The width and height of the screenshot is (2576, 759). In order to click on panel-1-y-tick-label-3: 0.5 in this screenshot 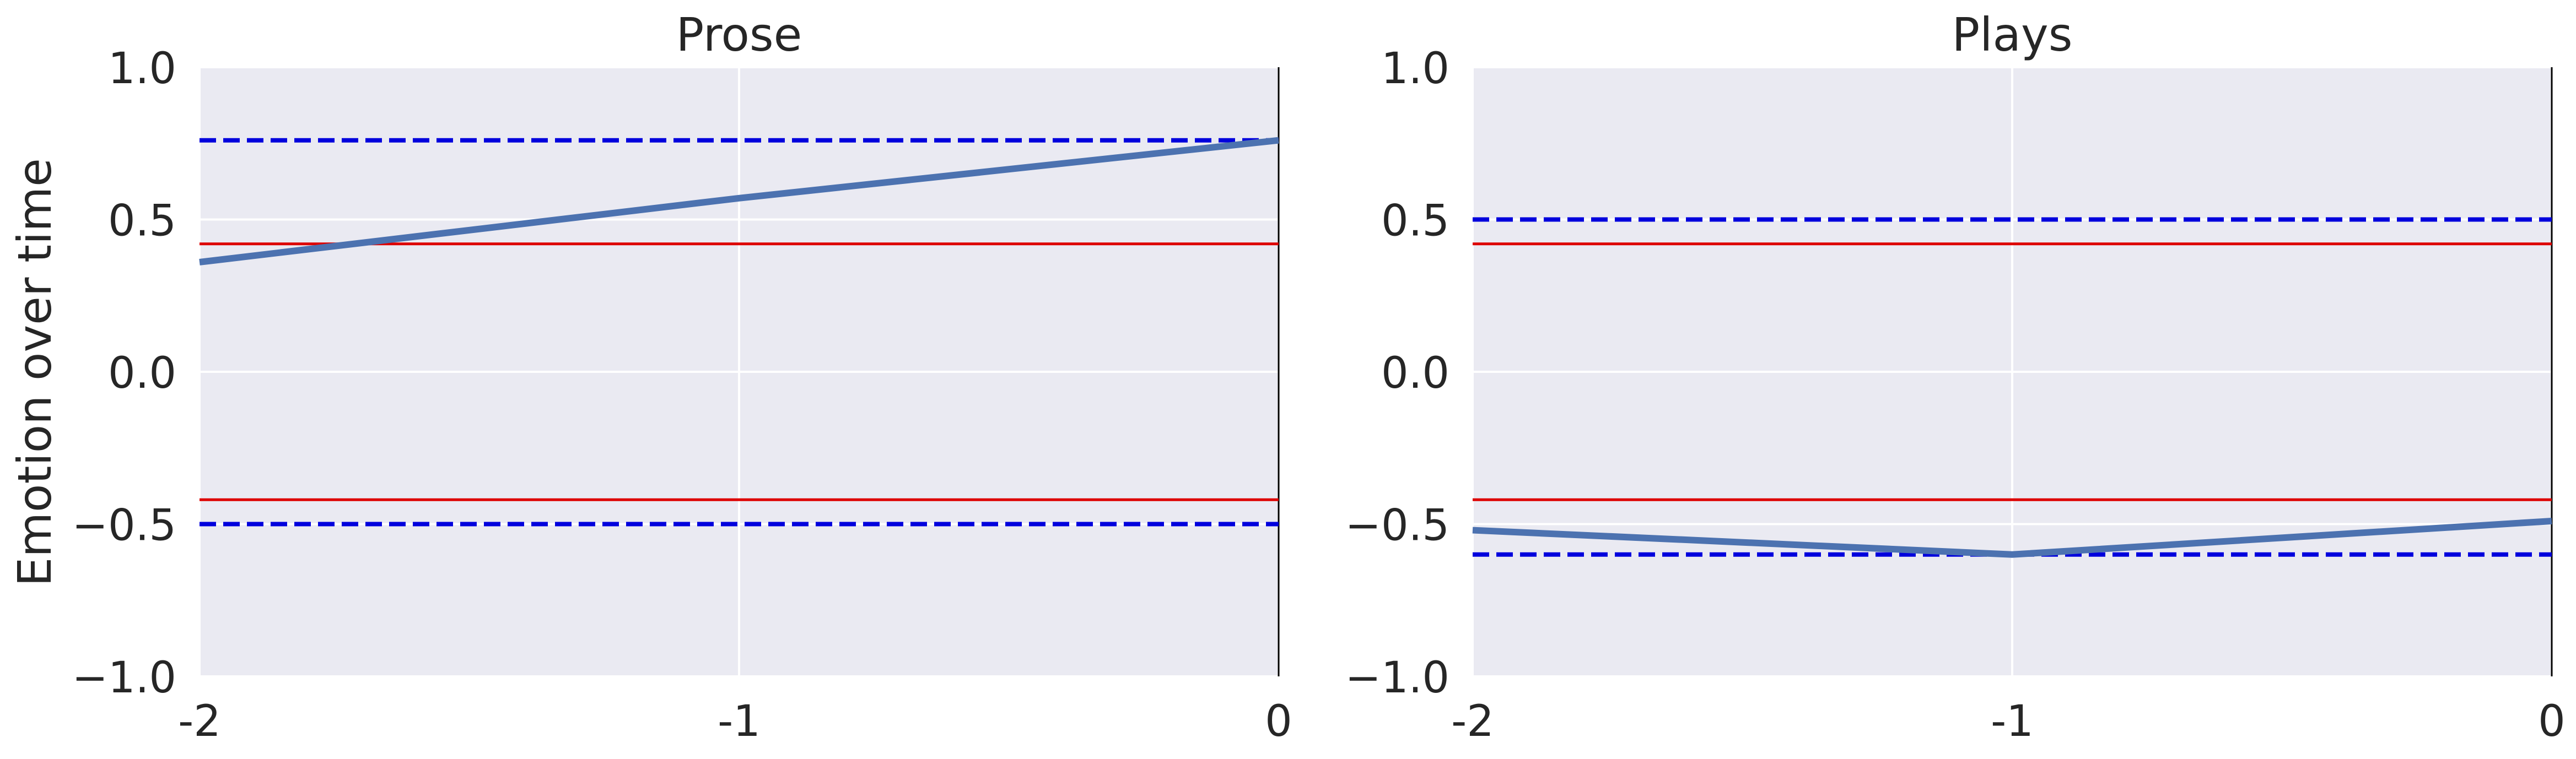, I will do `click(142, 222)`.